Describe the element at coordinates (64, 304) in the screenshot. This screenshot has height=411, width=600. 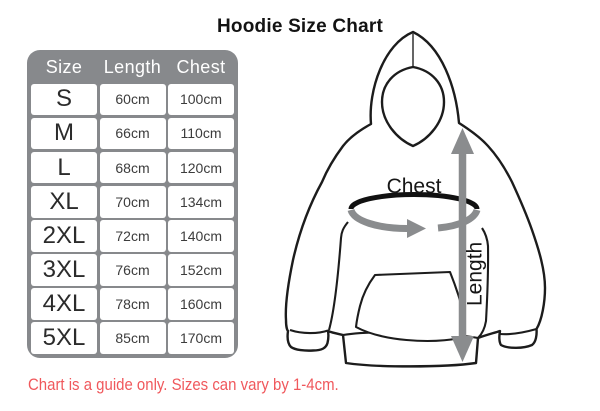
I see `cell-size: 4XL` at that location.